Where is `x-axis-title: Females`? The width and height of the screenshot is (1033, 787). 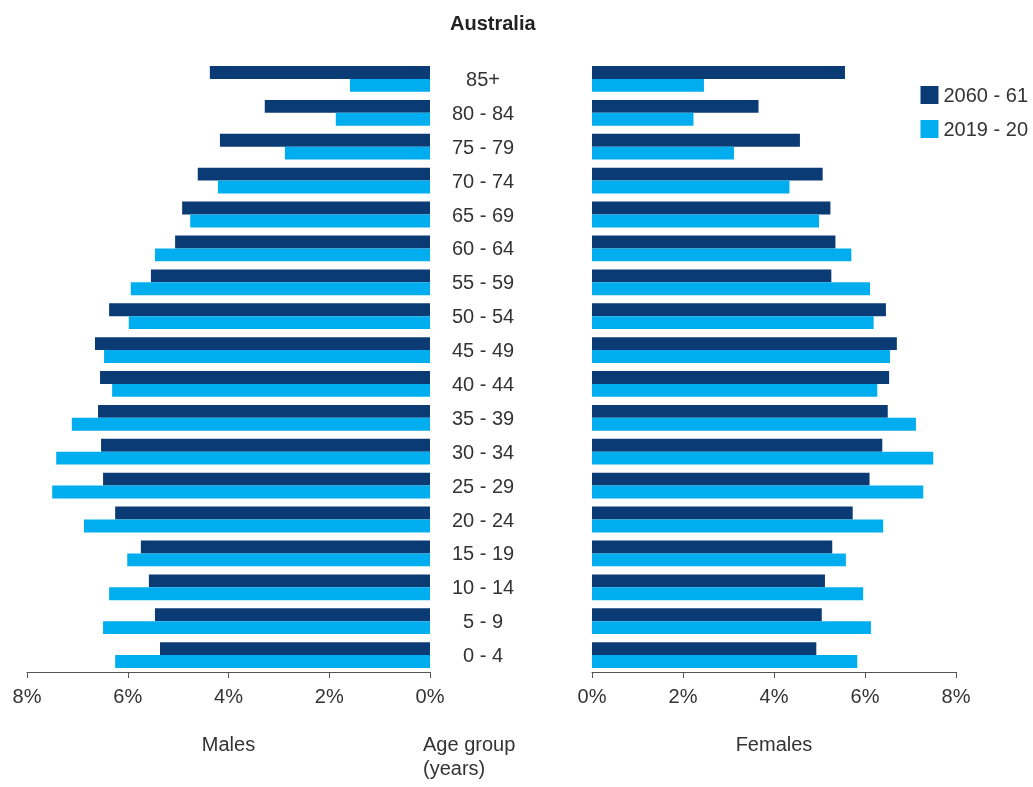 x-axis-title: Females is located at coordinates (774, 744).